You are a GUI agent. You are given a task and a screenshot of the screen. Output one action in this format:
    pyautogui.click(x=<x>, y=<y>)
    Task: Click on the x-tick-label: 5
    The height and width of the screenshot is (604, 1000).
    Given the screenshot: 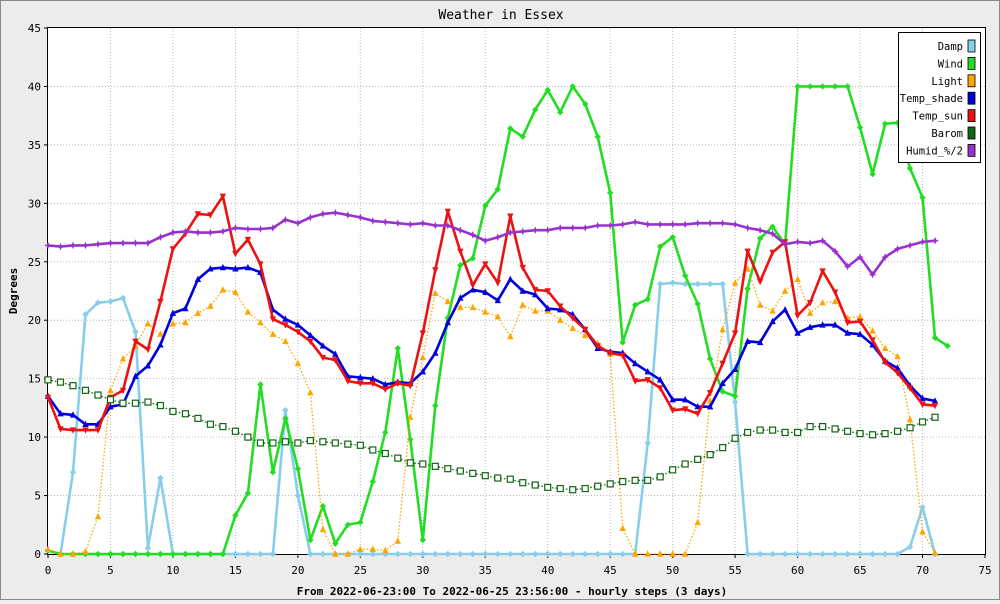 What is the action you would take?
    pyautogui.click(x=110, y=570)
    